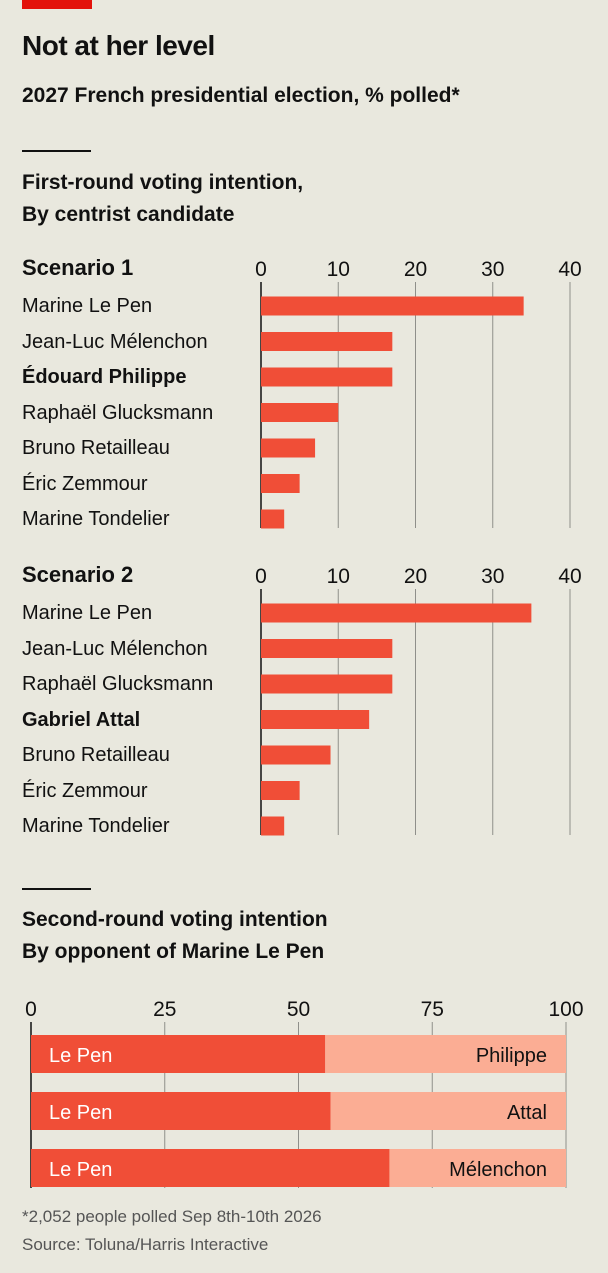 Image resolution: width=608 pixels, height=1273 pixels. Describe the element at coordinates (57, 4) in the screenshot. I see `brand-tab` at that location.